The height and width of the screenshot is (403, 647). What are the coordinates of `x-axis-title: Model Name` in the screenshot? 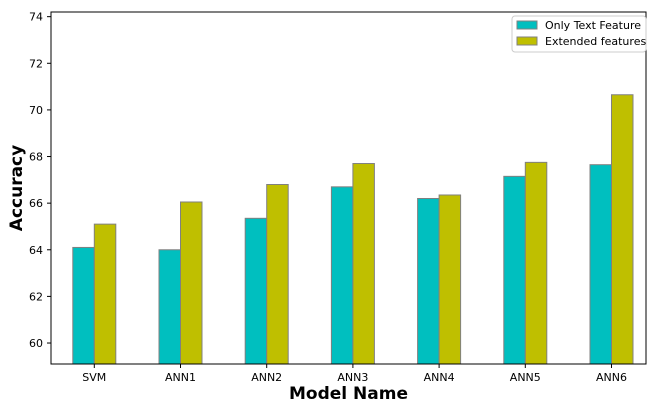 It's located at (348, 393).